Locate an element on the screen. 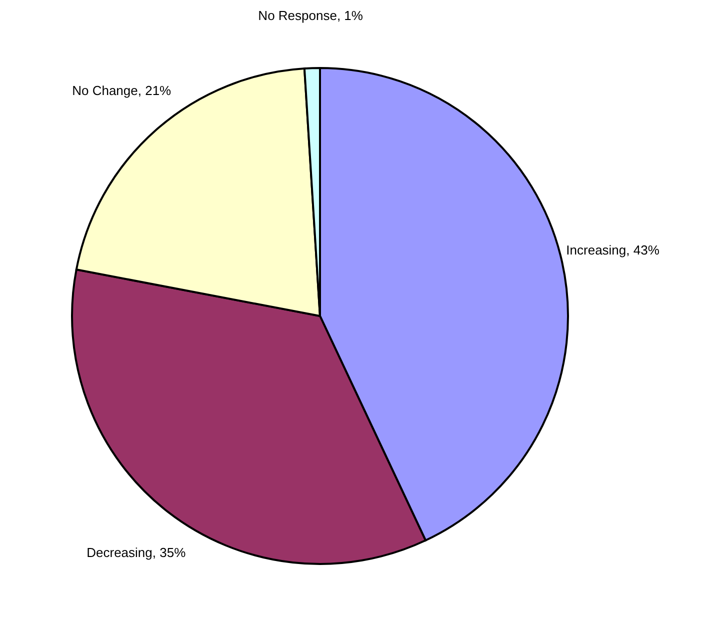  slice-label: No Change, 21% is located at coordinates (122, 90).